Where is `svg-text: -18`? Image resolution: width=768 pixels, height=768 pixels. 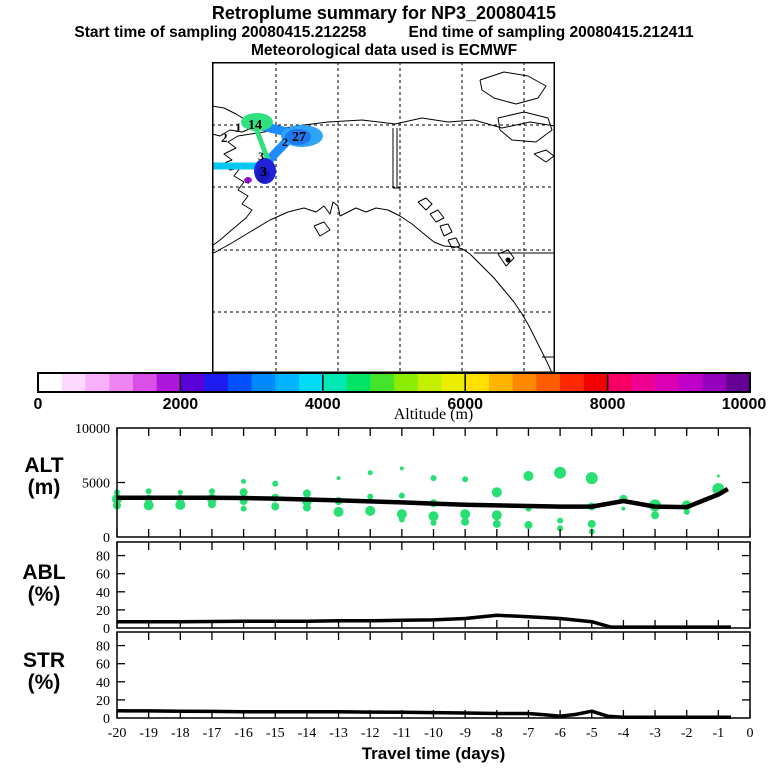
svg-text: -18 is located at coordinates (180, 733).